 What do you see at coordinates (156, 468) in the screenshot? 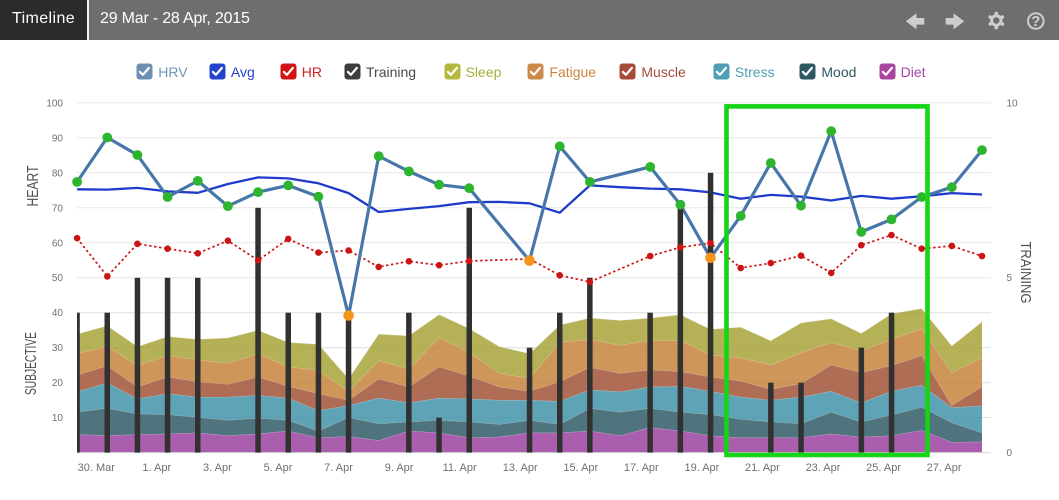
I see `svg-text: 1. Apr` at bounding box center [156, 468].